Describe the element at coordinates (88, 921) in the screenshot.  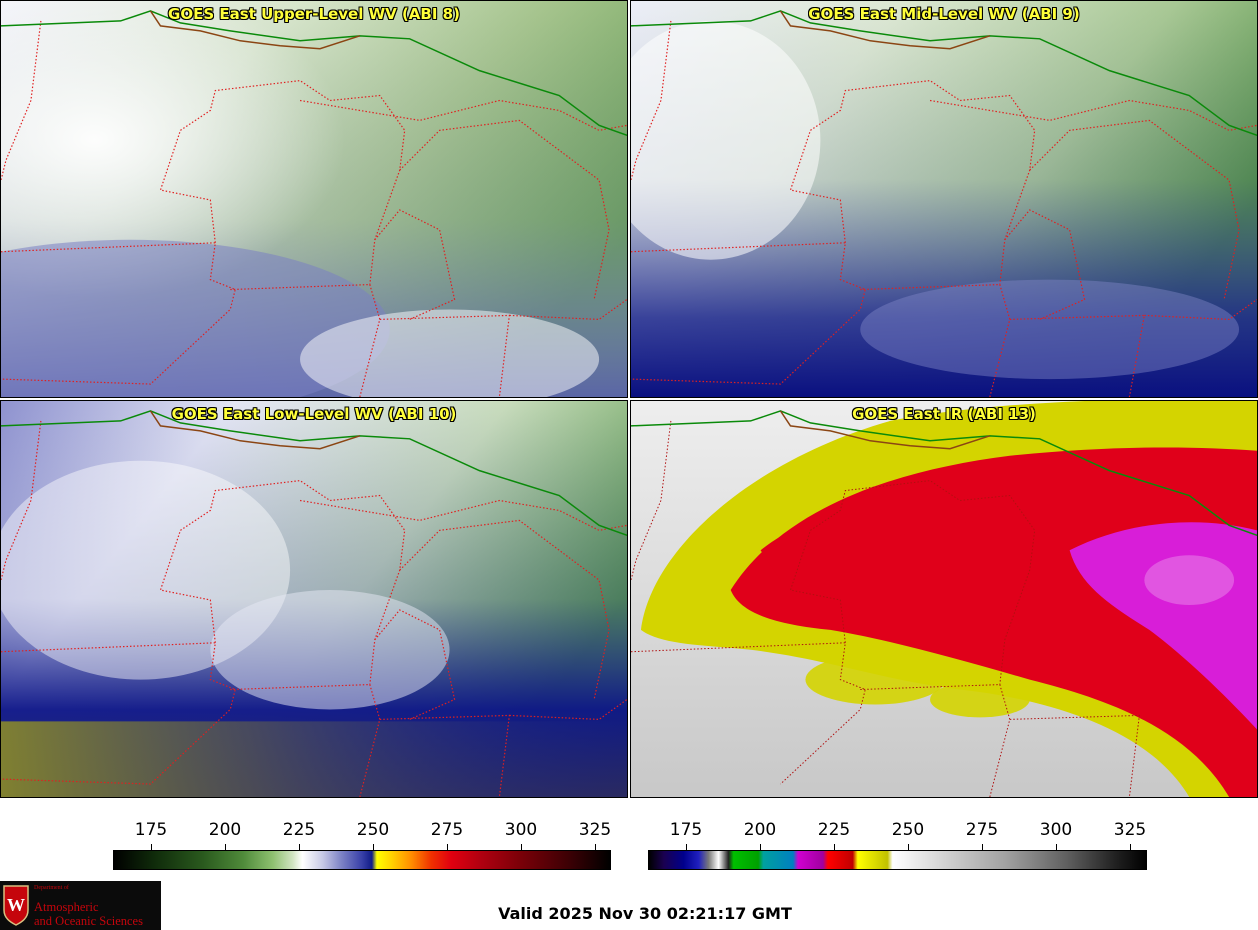
I see `logo-line-oceanic: and Oceanic Sciences` at that location.